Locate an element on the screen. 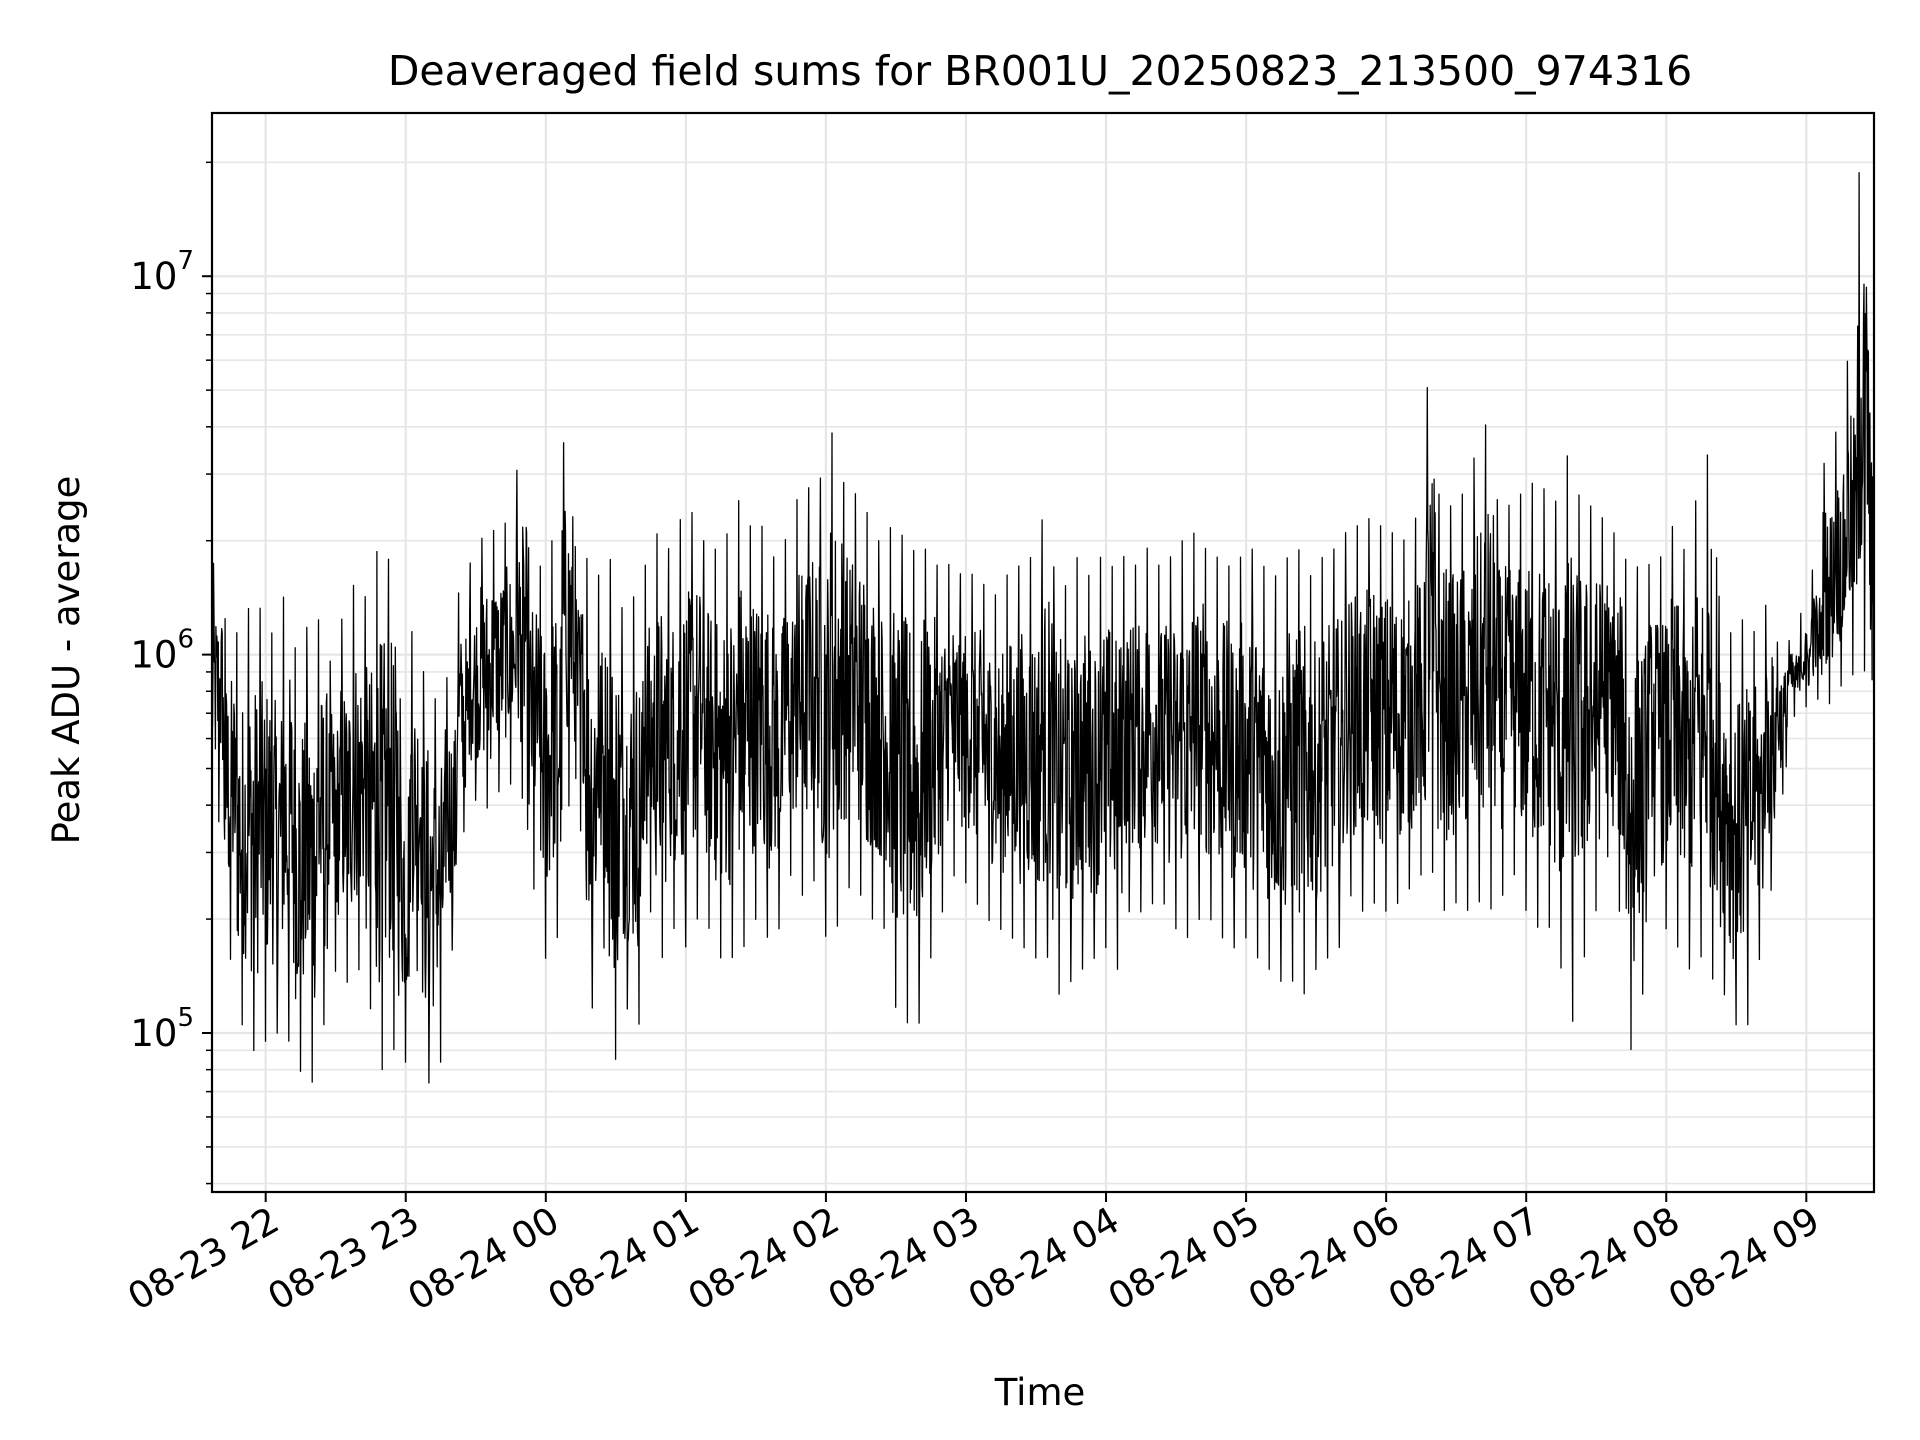 The width and height of the screenshot is (1920, 1440). x-tick-label: 08-24 03 is located at coordinates (904, 1259).